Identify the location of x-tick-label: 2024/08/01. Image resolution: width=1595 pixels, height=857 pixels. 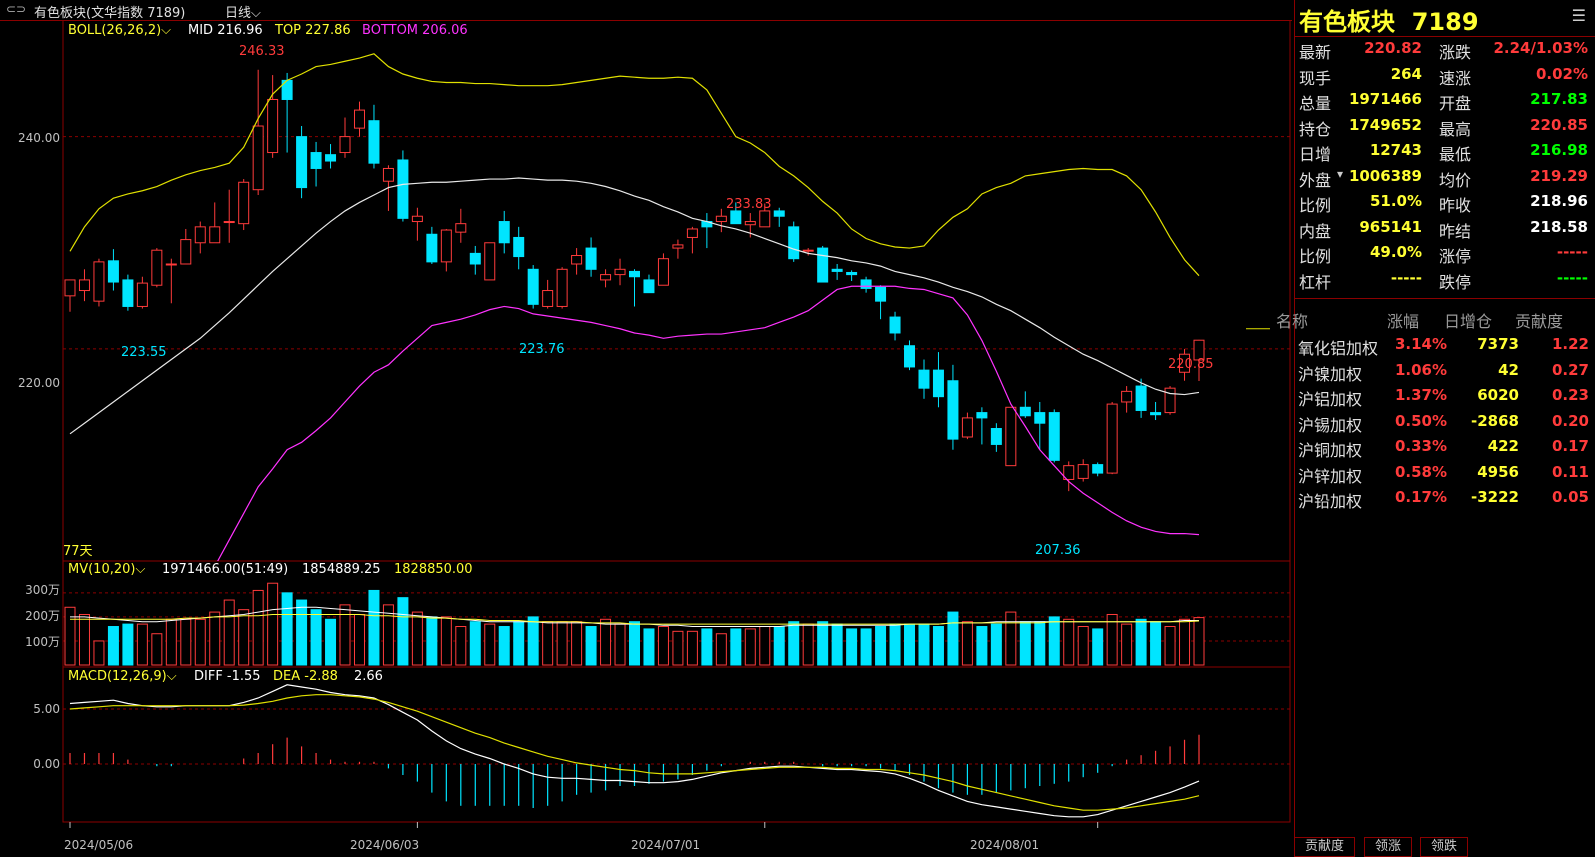
(1005, 845).